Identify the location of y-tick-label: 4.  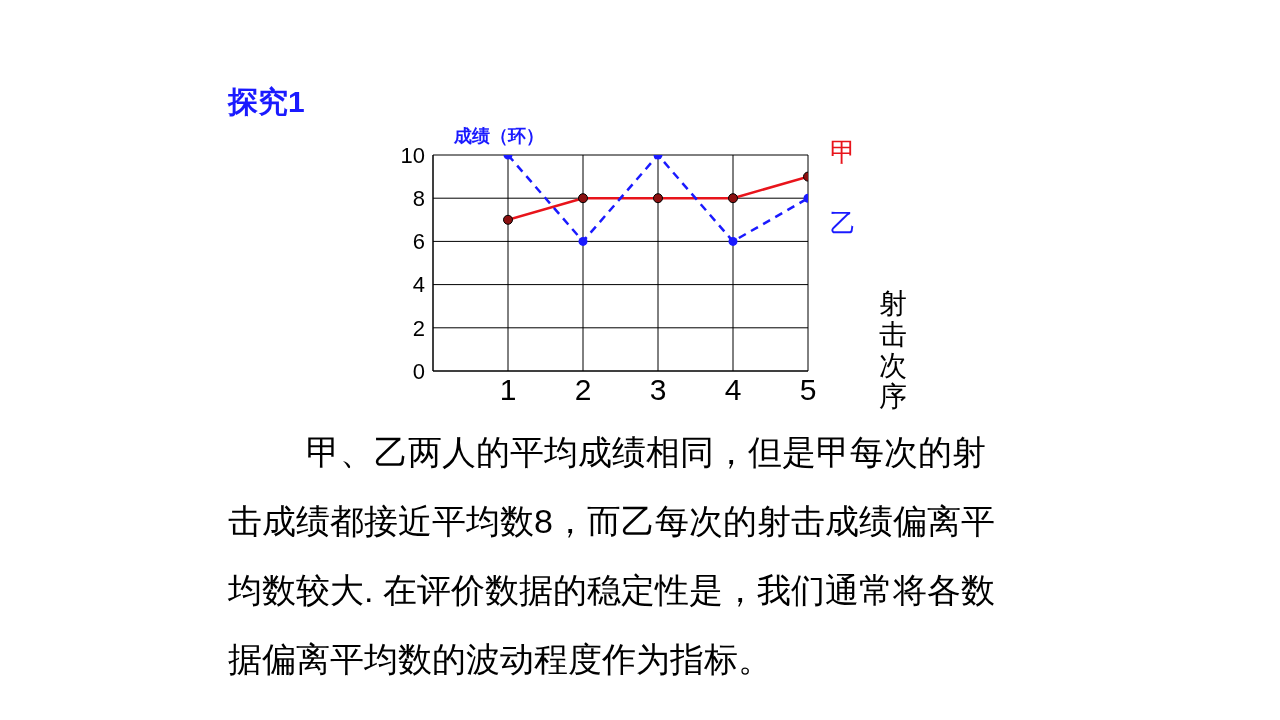
(418, 285).